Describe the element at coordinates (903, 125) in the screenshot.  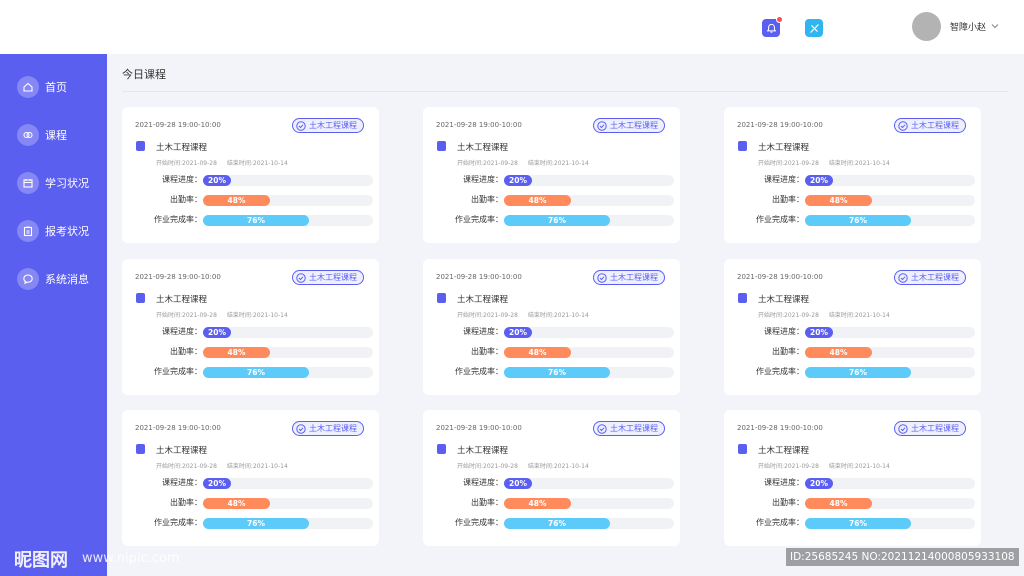
I see `check-icon` at that location.